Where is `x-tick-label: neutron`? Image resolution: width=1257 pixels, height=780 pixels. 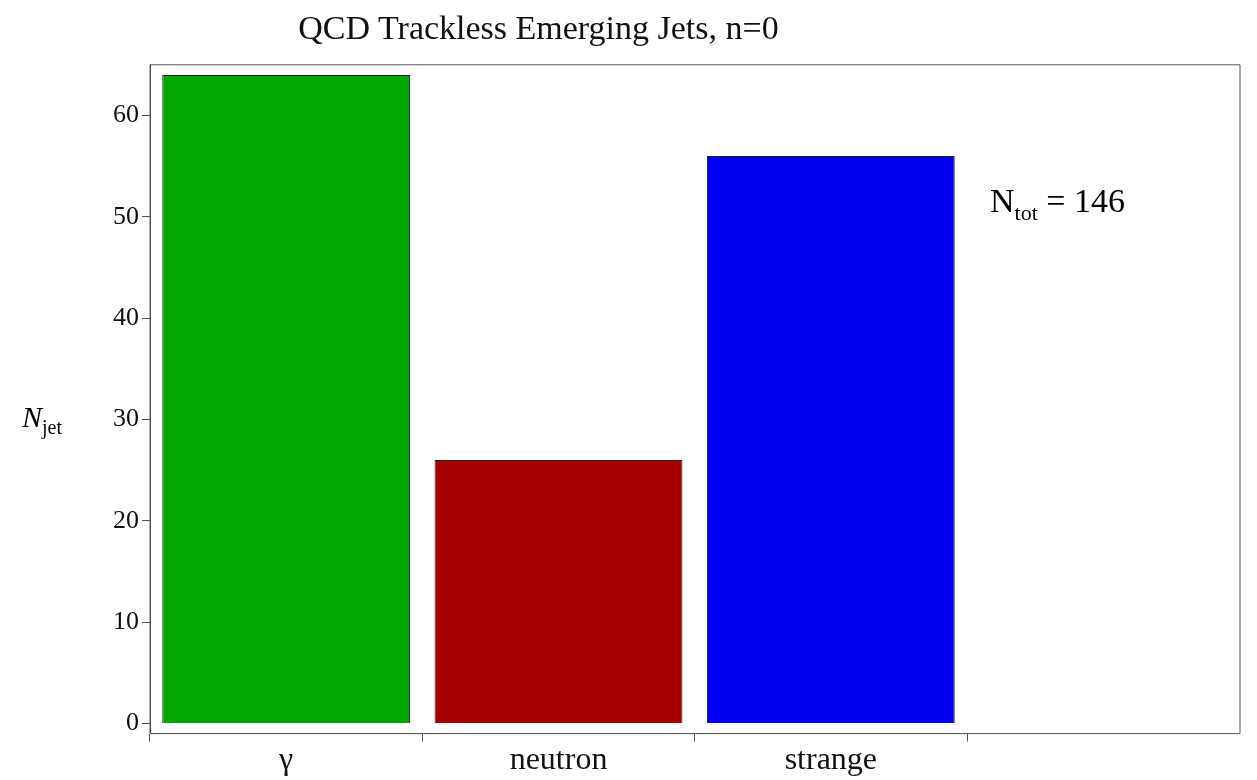 x-tick-label: neutron is located at coordinates (558, 758).